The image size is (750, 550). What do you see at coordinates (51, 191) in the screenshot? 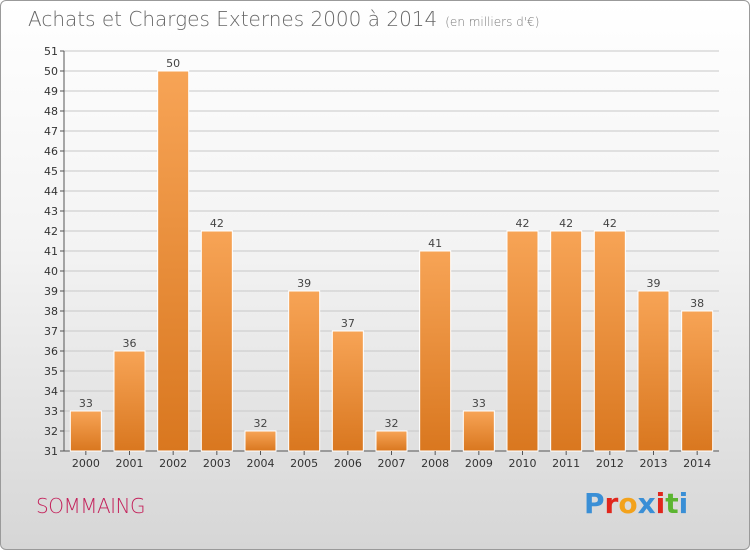
I see `y-tick-label: 44` at bounding box center [51, 191].